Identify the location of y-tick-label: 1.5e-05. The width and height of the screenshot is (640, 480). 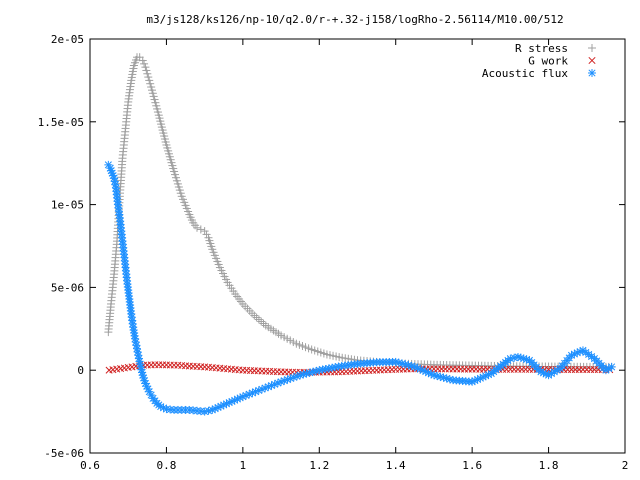
(61, 122).